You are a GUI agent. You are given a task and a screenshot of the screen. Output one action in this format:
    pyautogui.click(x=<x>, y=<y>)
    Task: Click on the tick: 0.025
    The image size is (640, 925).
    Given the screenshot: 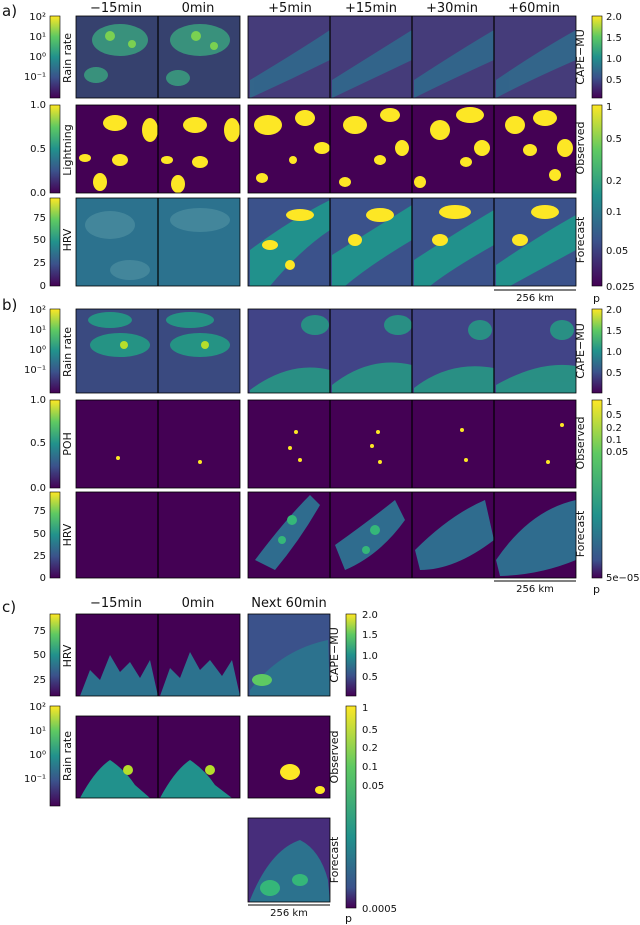 What is the action you would take?
    pyautogui.click(x=620, y=287)
    